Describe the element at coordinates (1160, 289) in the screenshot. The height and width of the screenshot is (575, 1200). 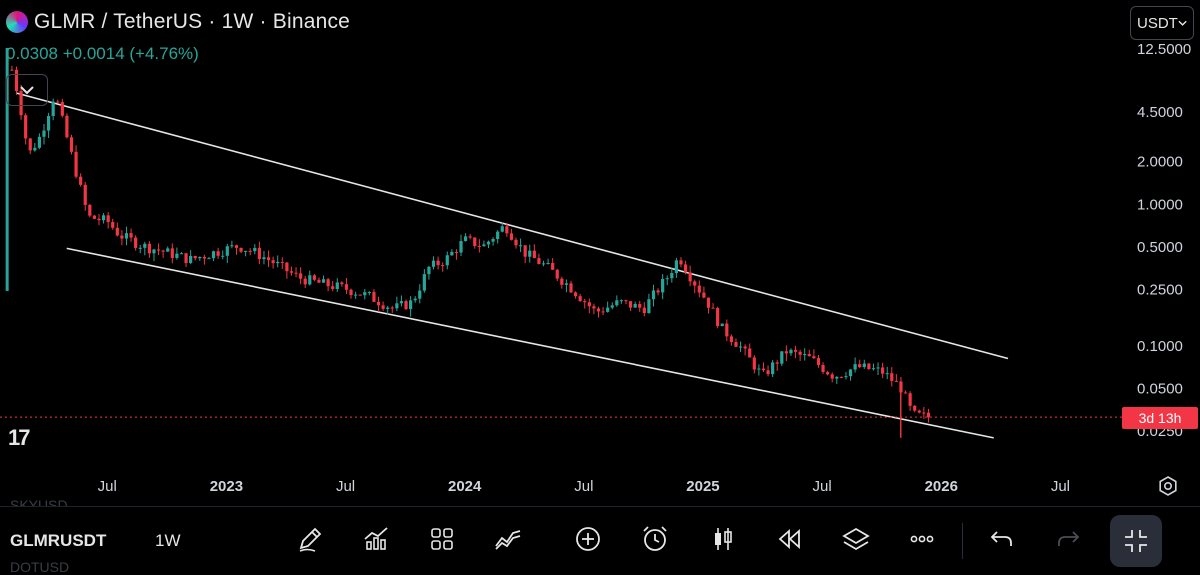
I see `y-tick-label: 0.2500` at that location.